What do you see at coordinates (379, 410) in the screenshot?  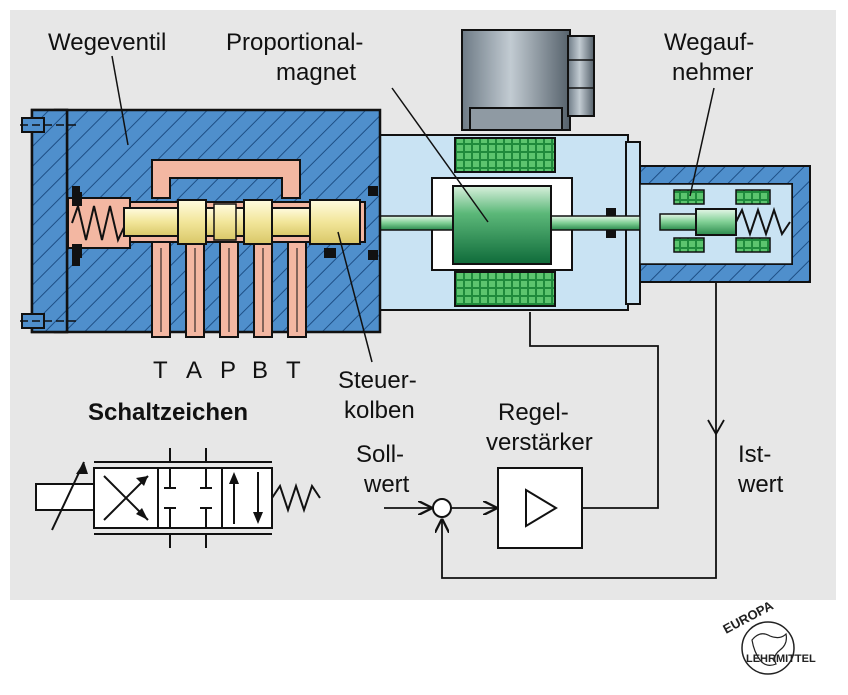 I see `label-steuer-line2: kolben` at bounding box center [379, 410].